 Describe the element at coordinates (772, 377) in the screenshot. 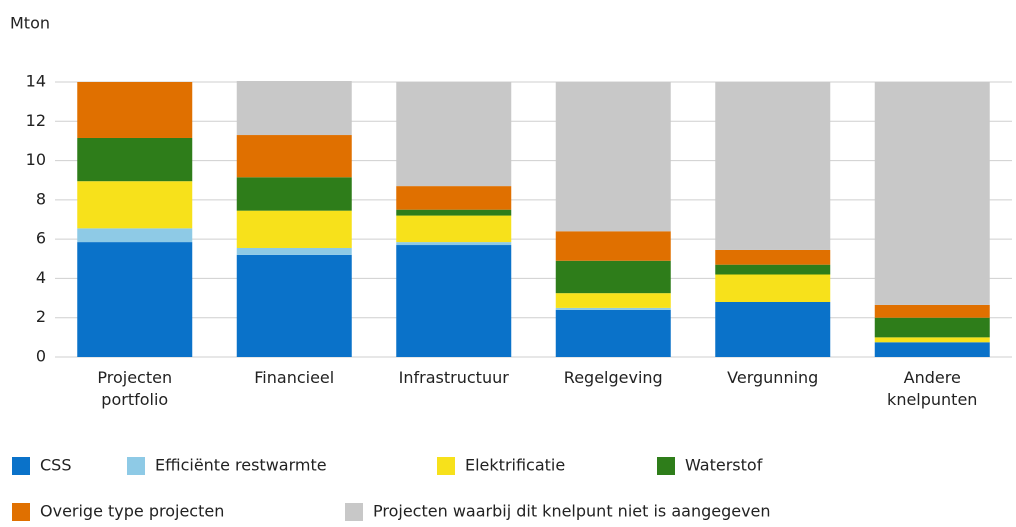

I see `x-tick-label: Vergunning` at that location.